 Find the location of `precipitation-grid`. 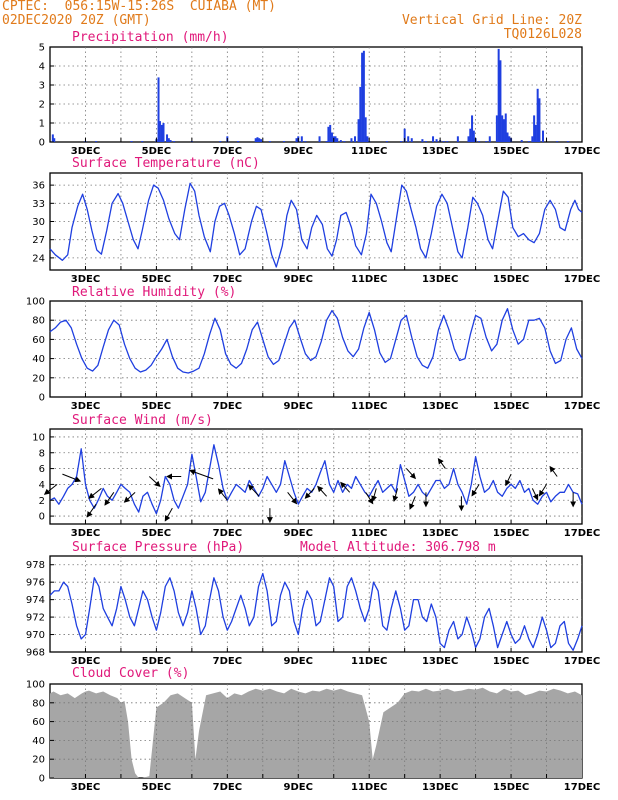

precipitation-grid is located at coordinates (316, 94).